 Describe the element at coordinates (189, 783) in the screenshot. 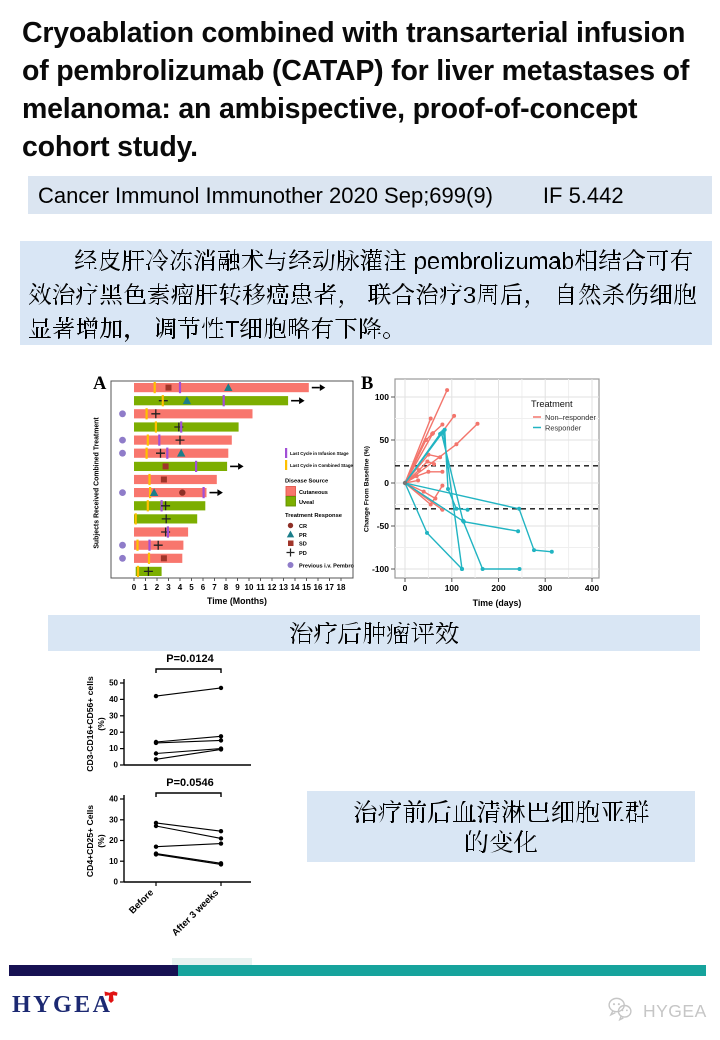

I see `svg-text: P=0.0546` at that location.